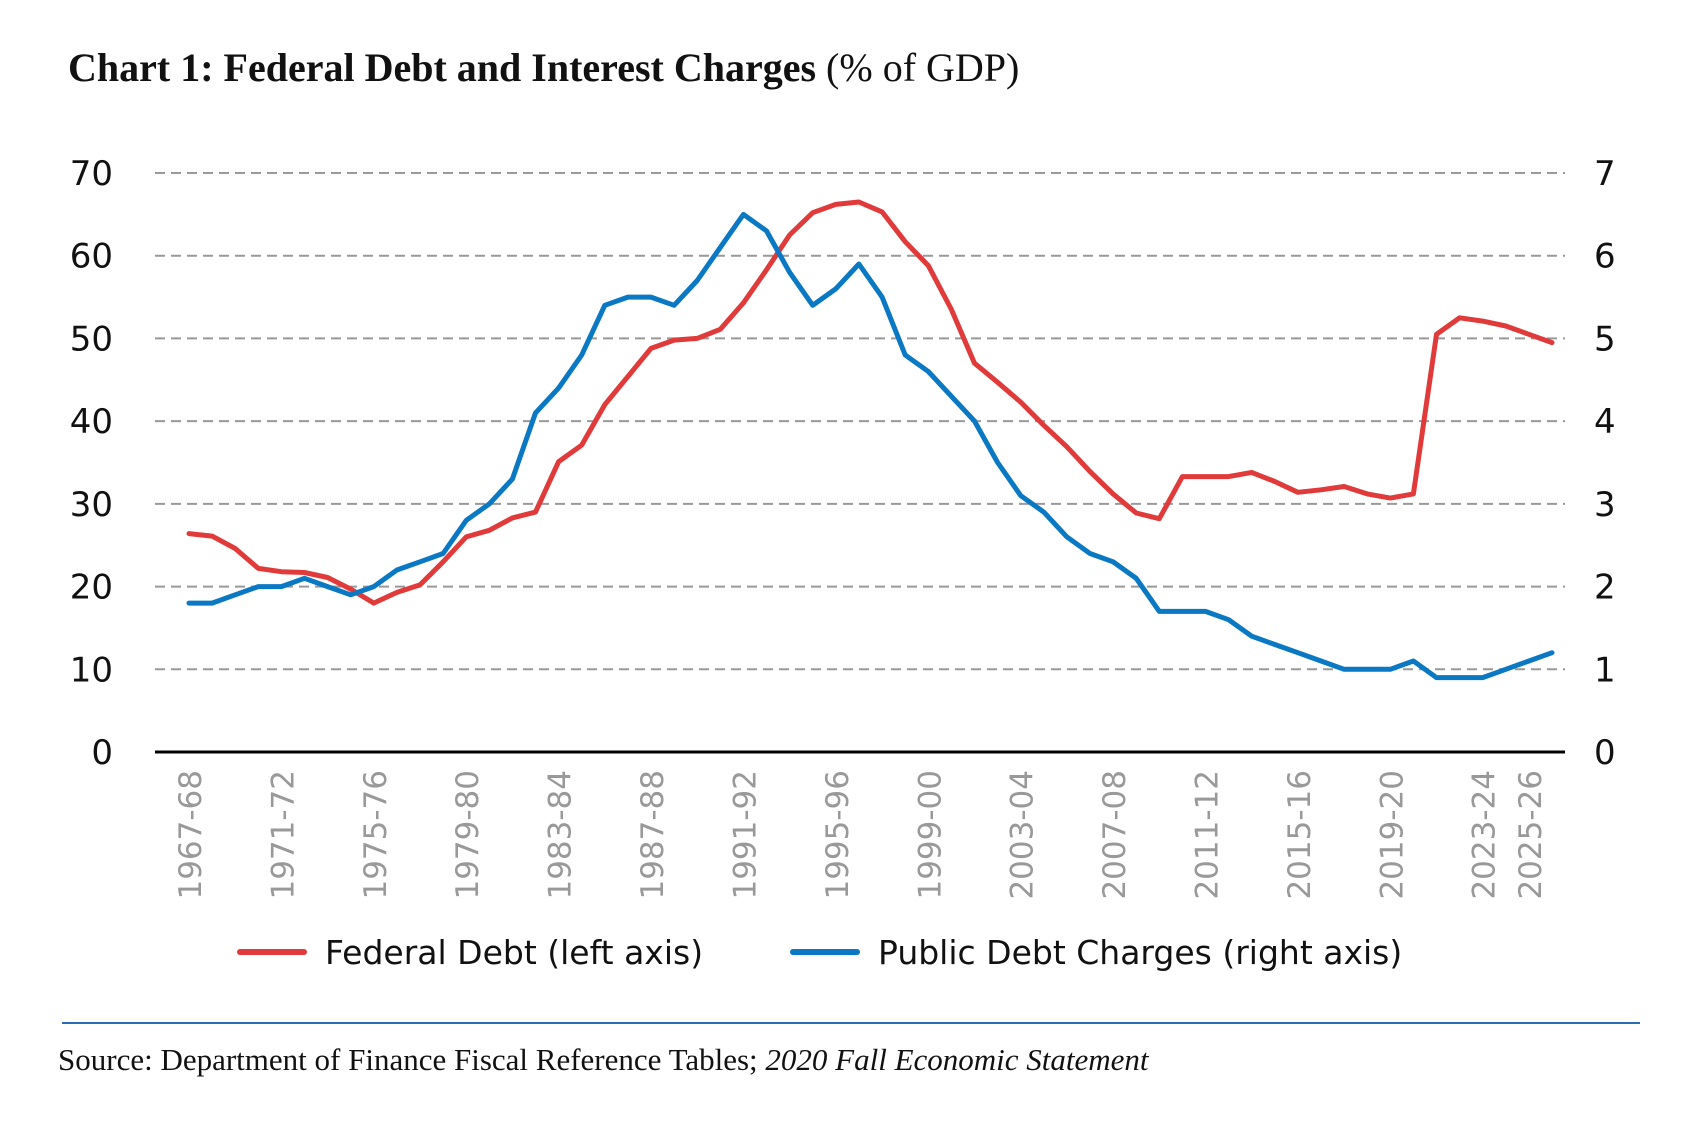 This screenshot has width=1702, height=1126. What do you see at coordinates (561, 835) in the screenshot?
I see `x-tick-label: 1983-84` at bounding box center [561, 835].